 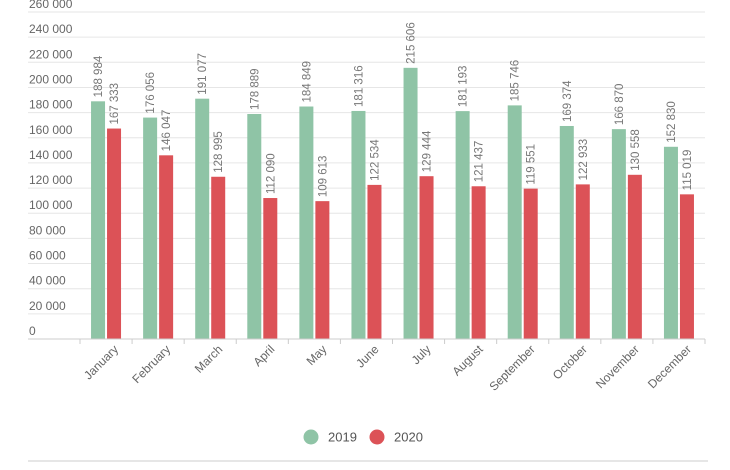 I want to click on bar-2020-april, so click(x=270, y=268).